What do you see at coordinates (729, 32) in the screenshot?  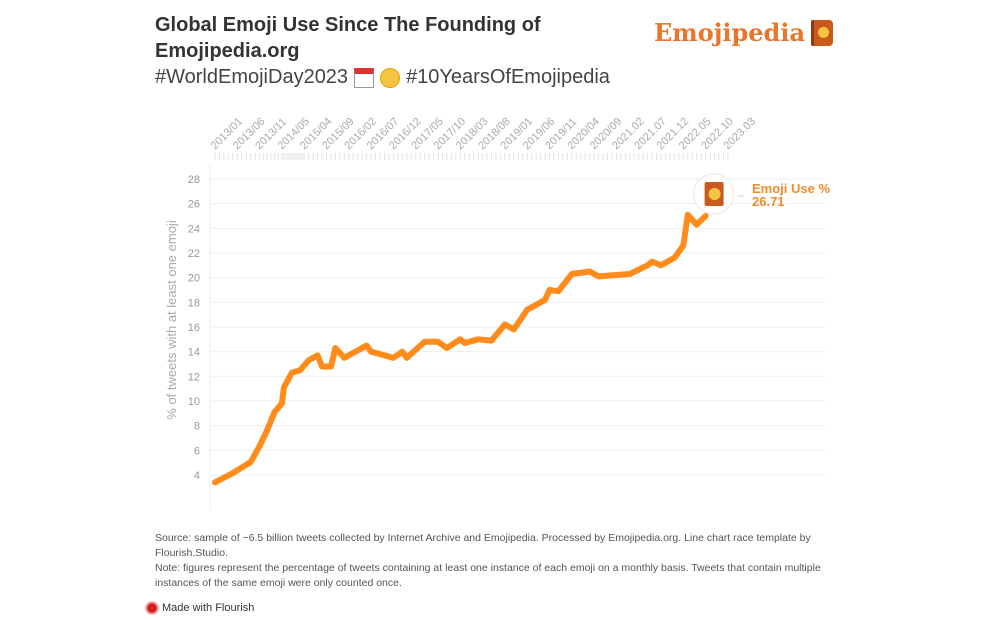 I see `logo-text: Emojipedia` at bounding box center [729, 32].